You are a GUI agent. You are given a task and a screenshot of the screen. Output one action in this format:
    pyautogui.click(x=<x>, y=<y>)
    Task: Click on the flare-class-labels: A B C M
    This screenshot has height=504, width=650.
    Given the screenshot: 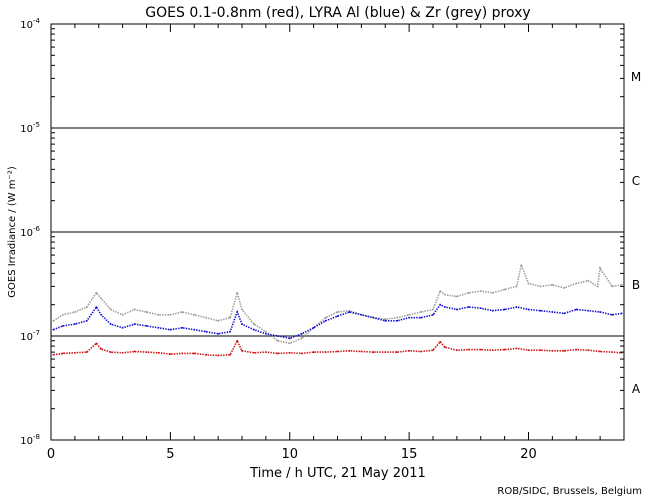 What is the action you would take?
    pyautogui.click(x=636, y=233)
    